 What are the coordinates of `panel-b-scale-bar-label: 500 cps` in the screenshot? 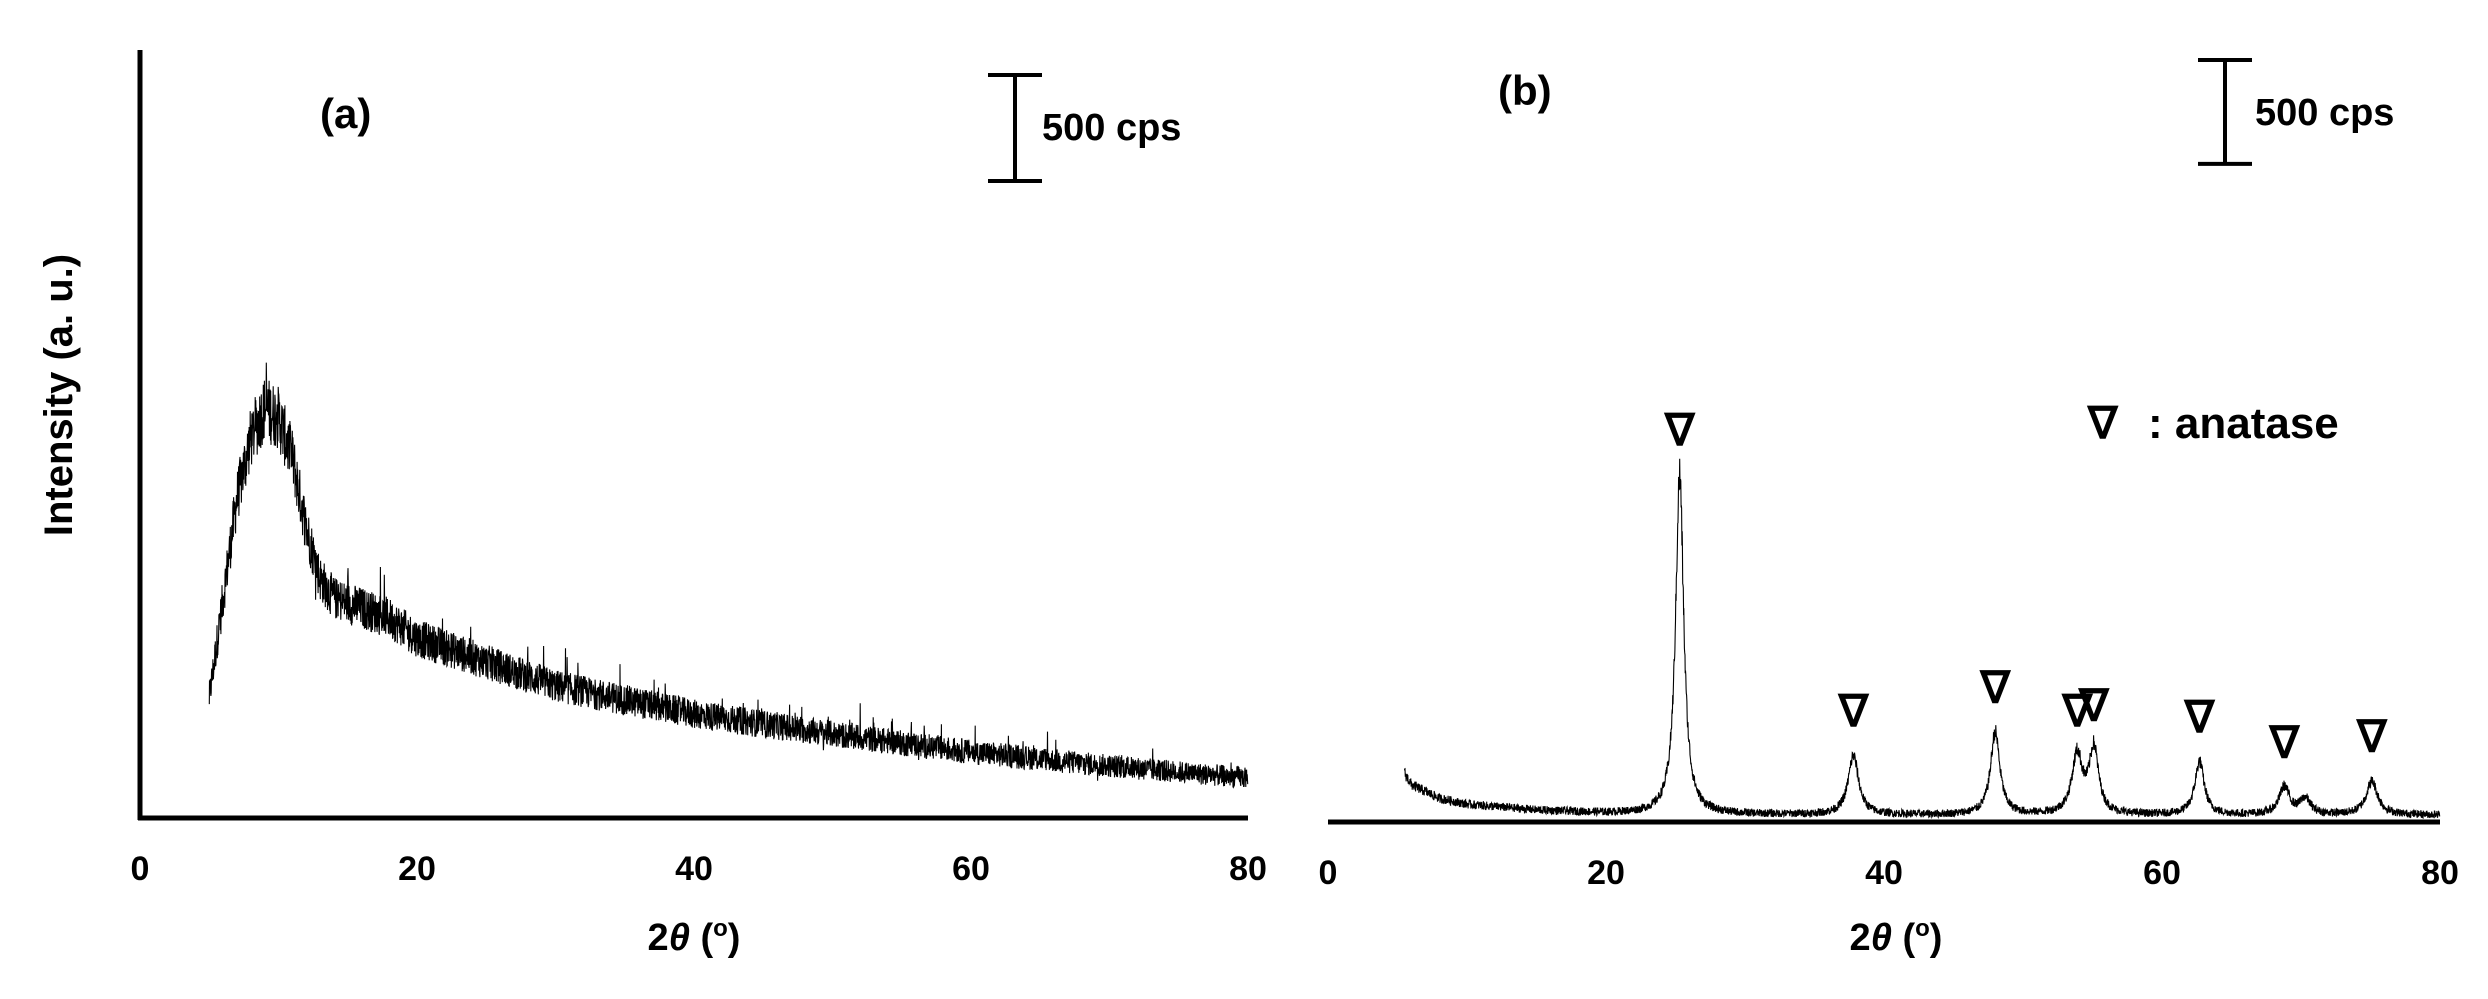 It's located at (2324, 113).